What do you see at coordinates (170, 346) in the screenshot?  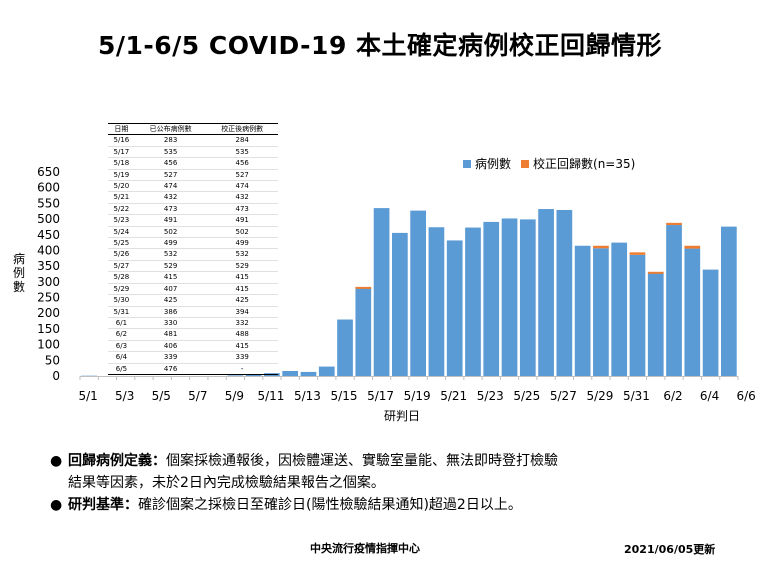 I see `table-cell: 406` at bounding box center [170, 346].